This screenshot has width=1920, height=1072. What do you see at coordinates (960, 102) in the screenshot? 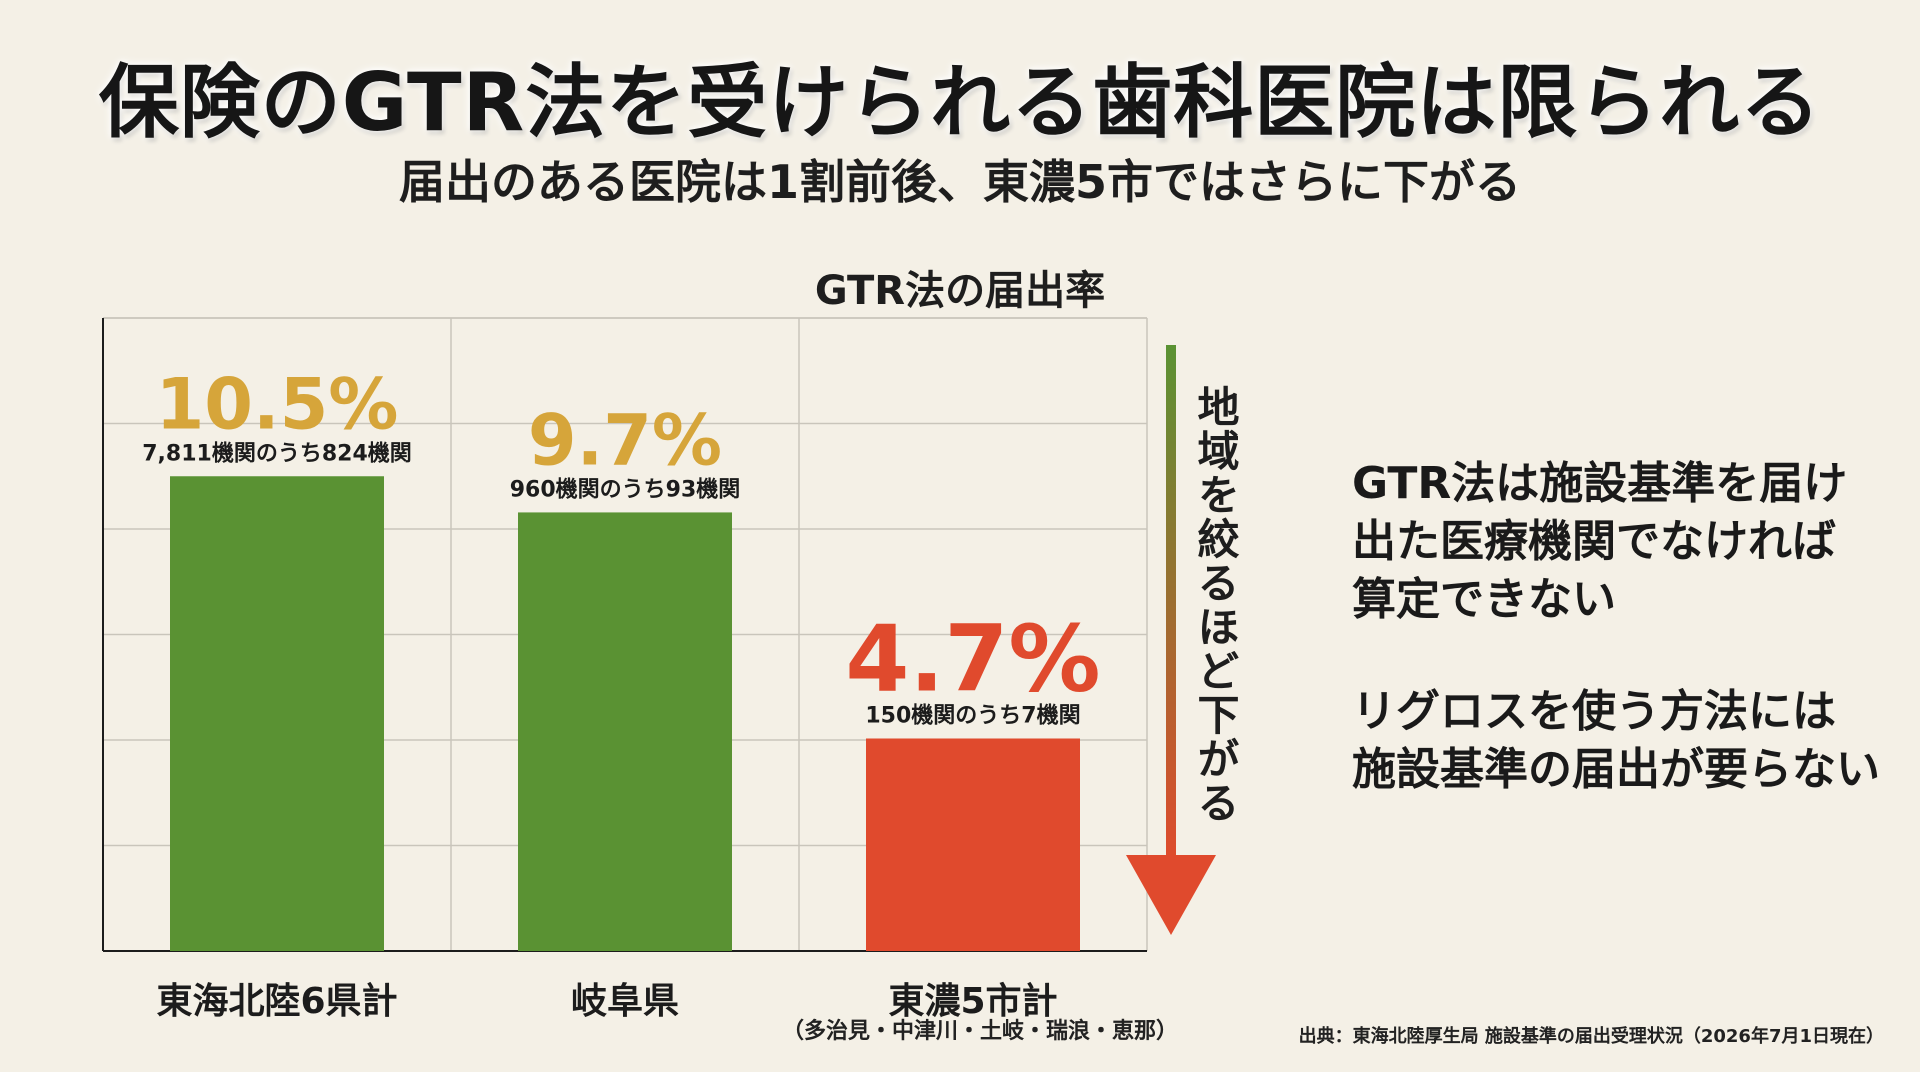
I see `page-title: 保険のGTR法を受けられる歯科医院は限られる` at bounding box center [960, 102].